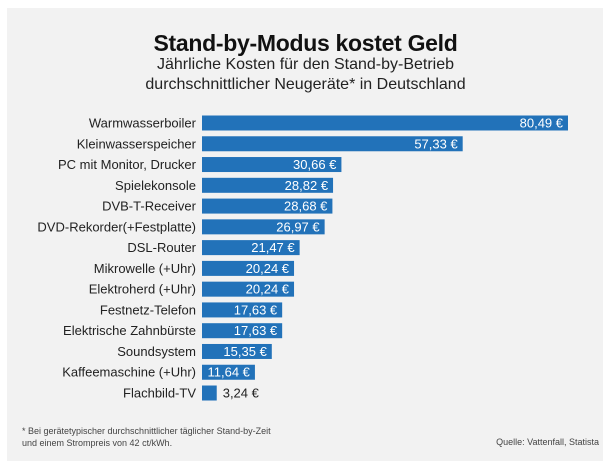  What do you see at coordinates (273, 247) in the screenshot?
I see `value-label: 21,47 €` at bounding box center [273, 247].